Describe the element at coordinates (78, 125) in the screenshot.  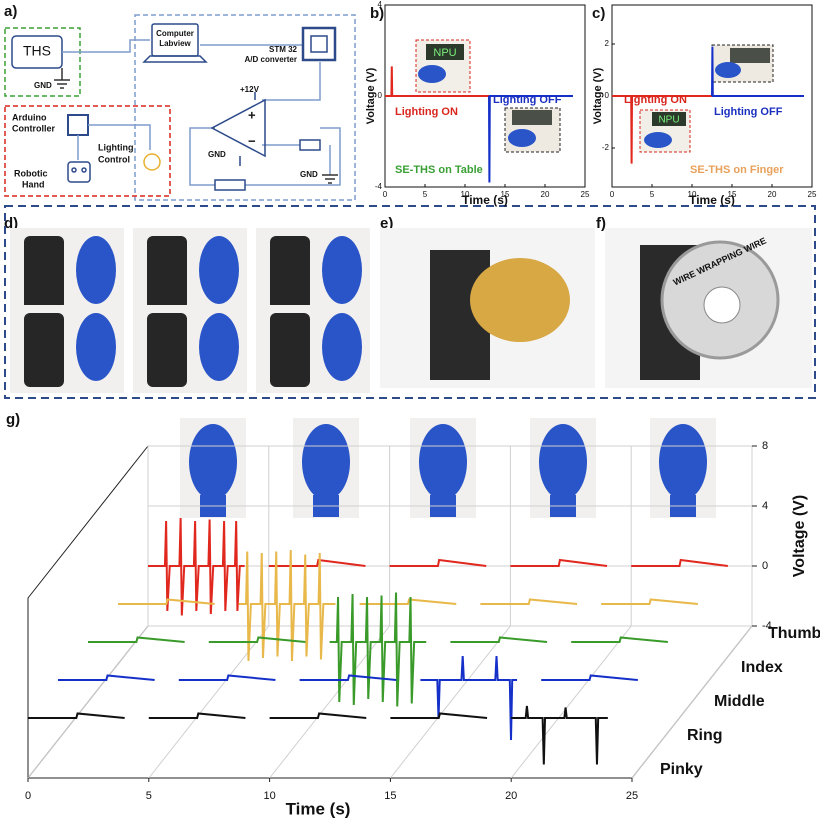
I see `controller-chip` at that location.